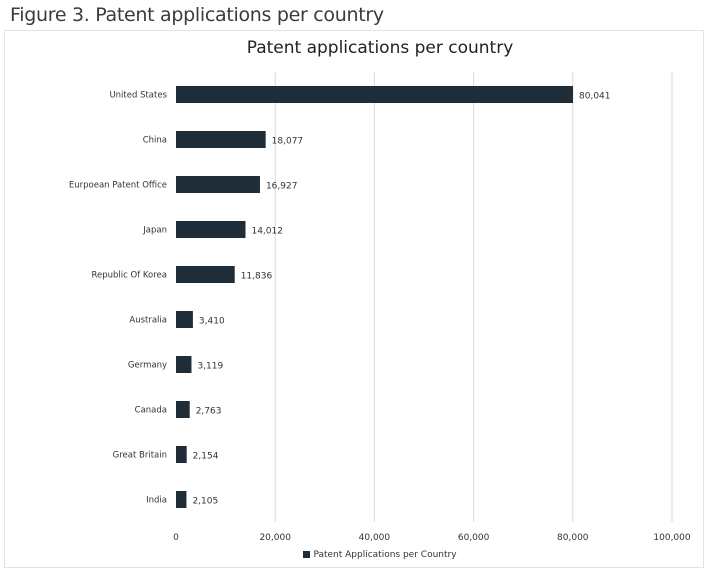 Image resolution: width=708 pixels, height=570 pixels. I want to click on value-label: 2,154, so click(206, 457).